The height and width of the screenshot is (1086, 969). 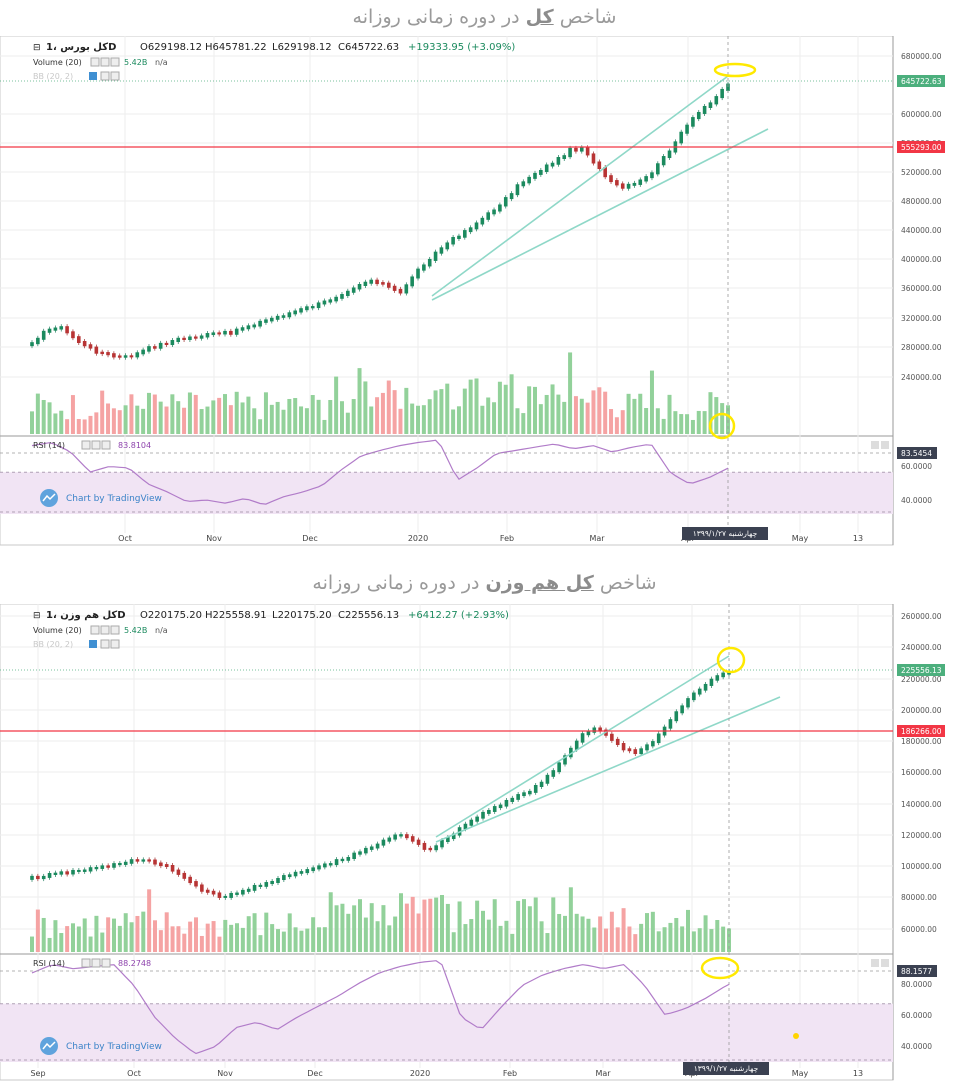 What do you see at coordinates (37, 1073) in the screenshot?
I see `x-tick-label: Sep` at bounding box center [37, 1073].